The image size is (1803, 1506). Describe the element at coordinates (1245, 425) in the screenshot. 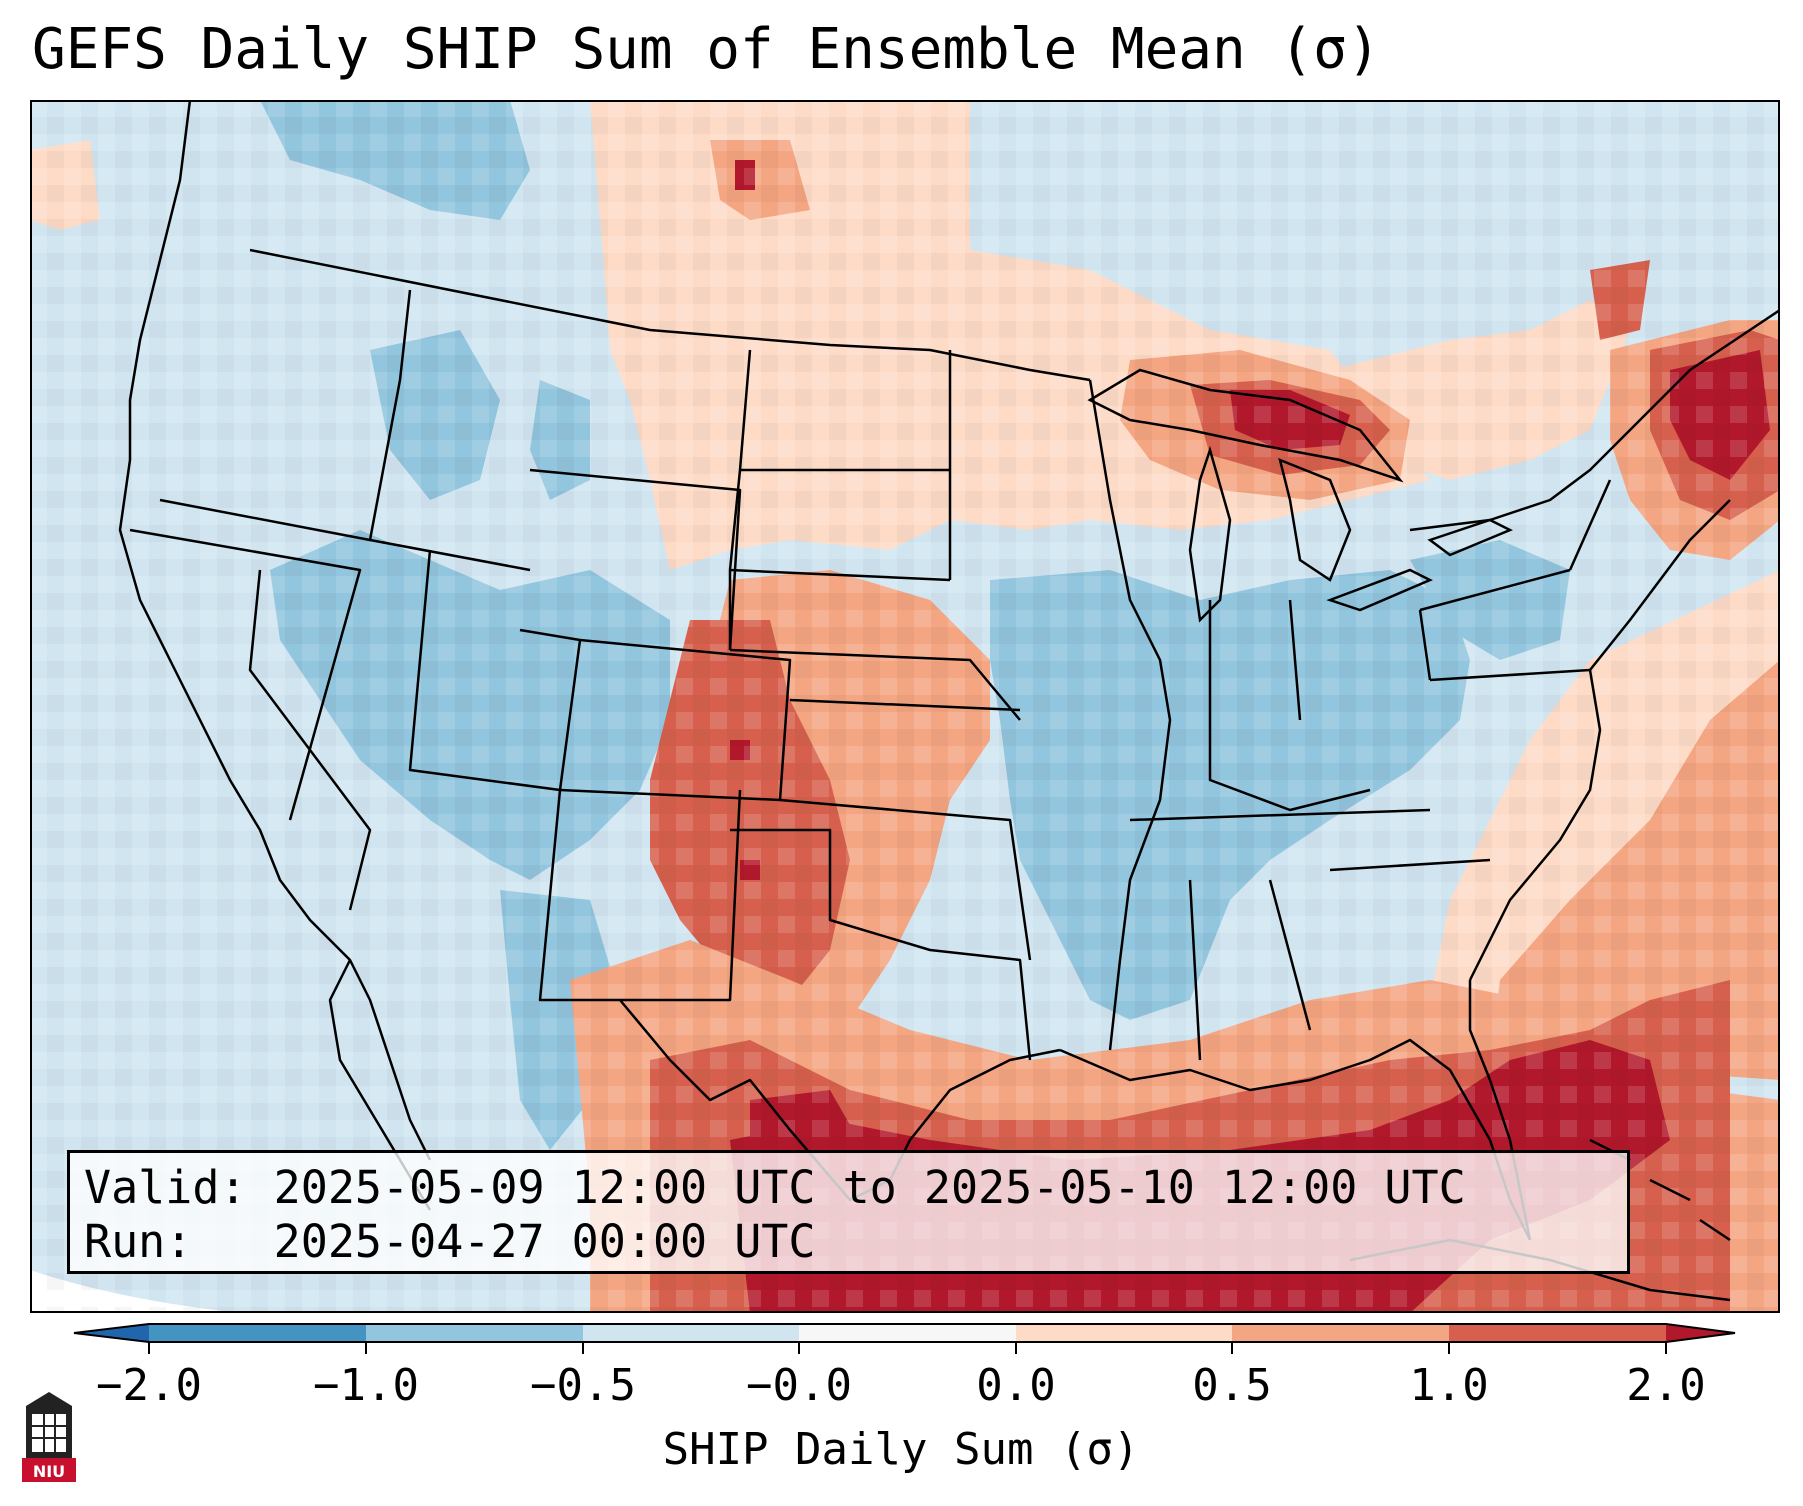

I see `lake-superior` at that location.